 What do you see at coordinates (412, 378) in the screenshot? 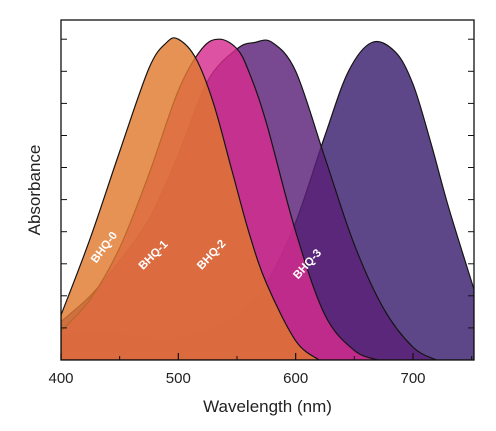
I see `x-tick-label: 700` at bounding box center [412, 378].